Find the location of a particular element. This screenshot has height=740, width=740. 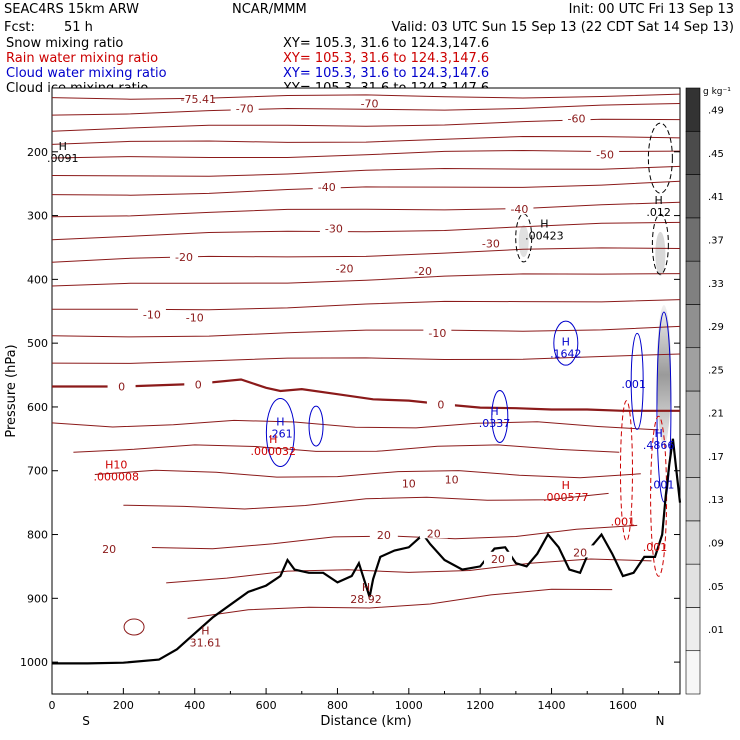

isotherm-label: -30 is located at coordinates (491, 244).